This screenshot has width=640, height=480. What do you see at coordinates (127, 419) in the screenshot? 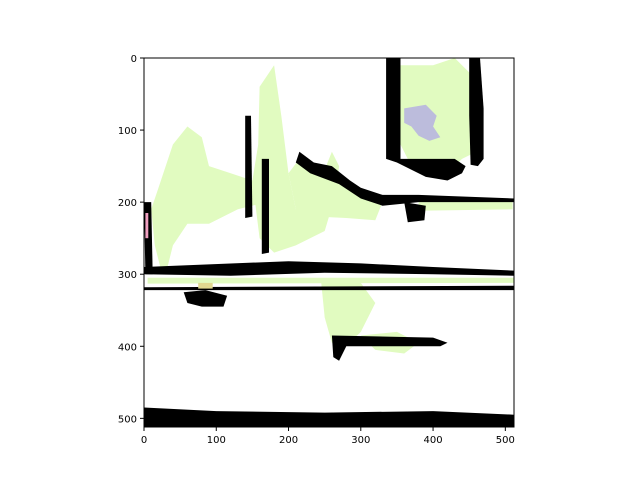
I see `y-tick-label: 500` at bounding box center [127, 419].